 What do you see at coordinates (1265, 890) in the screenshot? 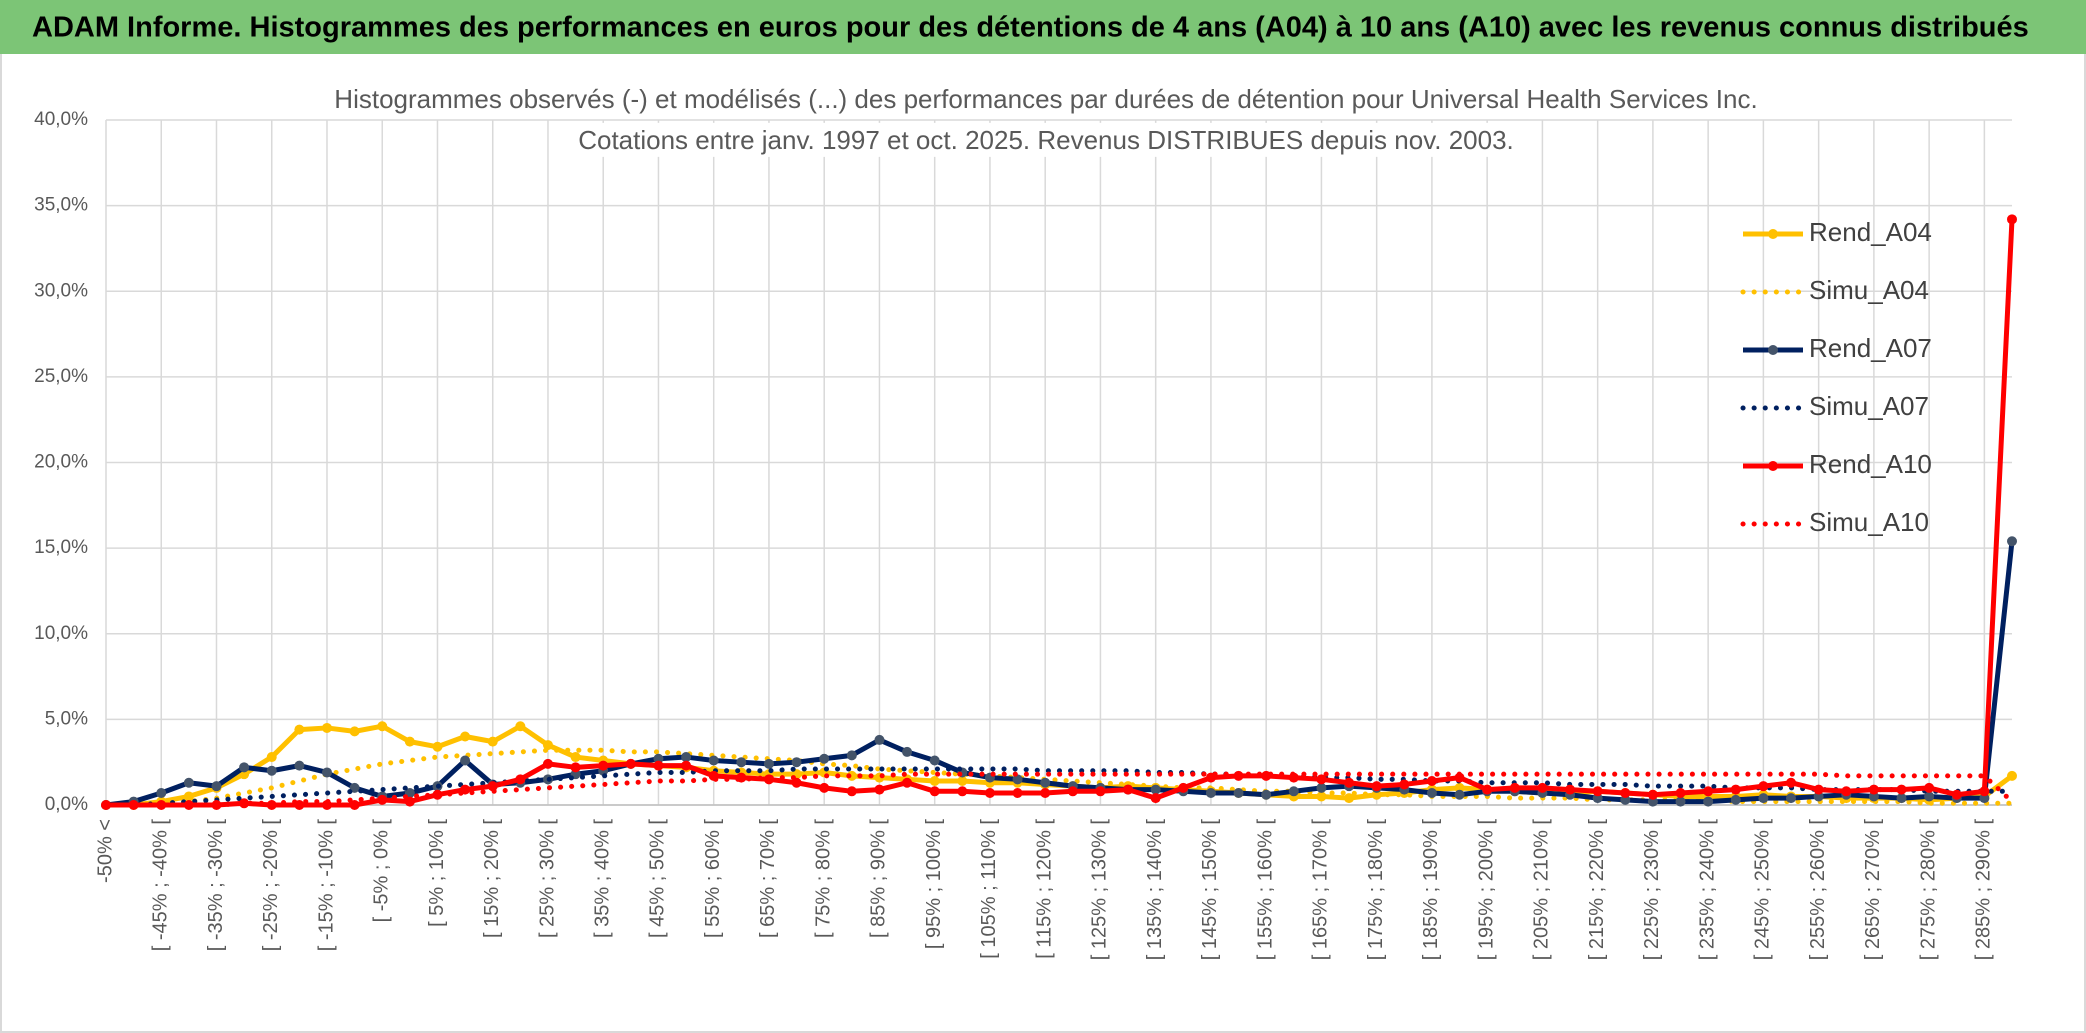
I see `x-tick-label: [ 155% ; 160% [` at bounding box center [1265, 890].